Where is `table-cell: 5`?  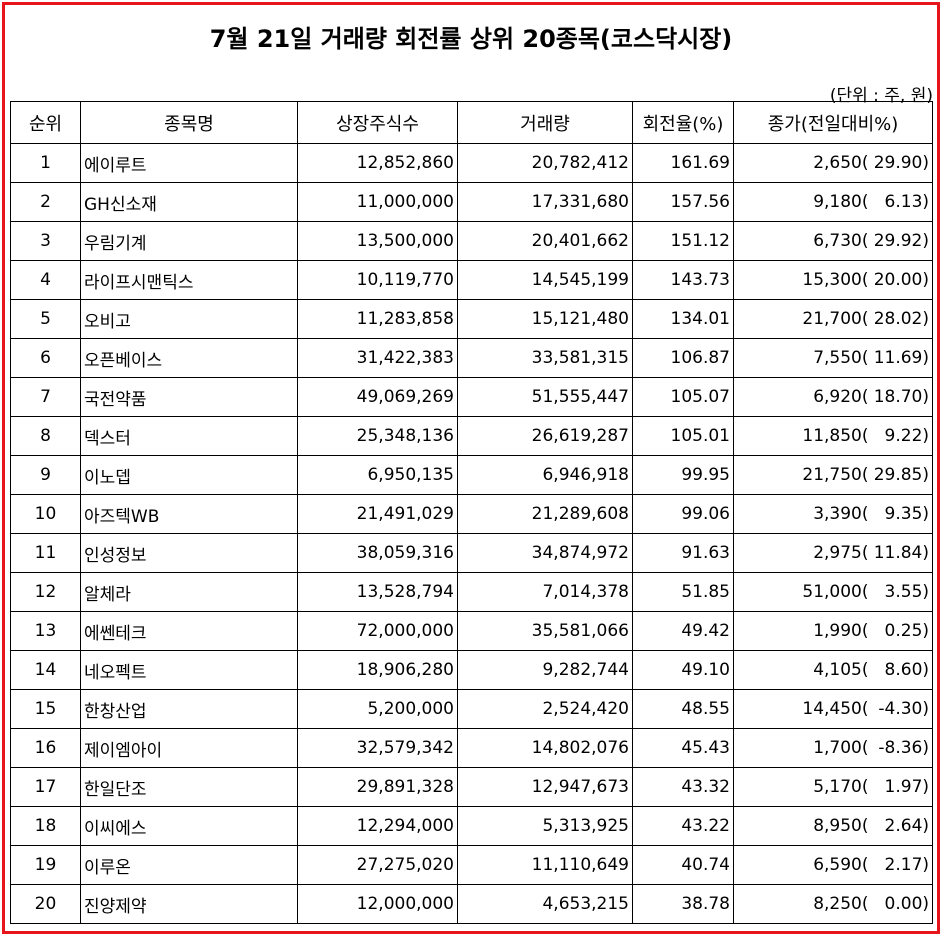 table-cell: 5 is located at coordinates (45, 319).